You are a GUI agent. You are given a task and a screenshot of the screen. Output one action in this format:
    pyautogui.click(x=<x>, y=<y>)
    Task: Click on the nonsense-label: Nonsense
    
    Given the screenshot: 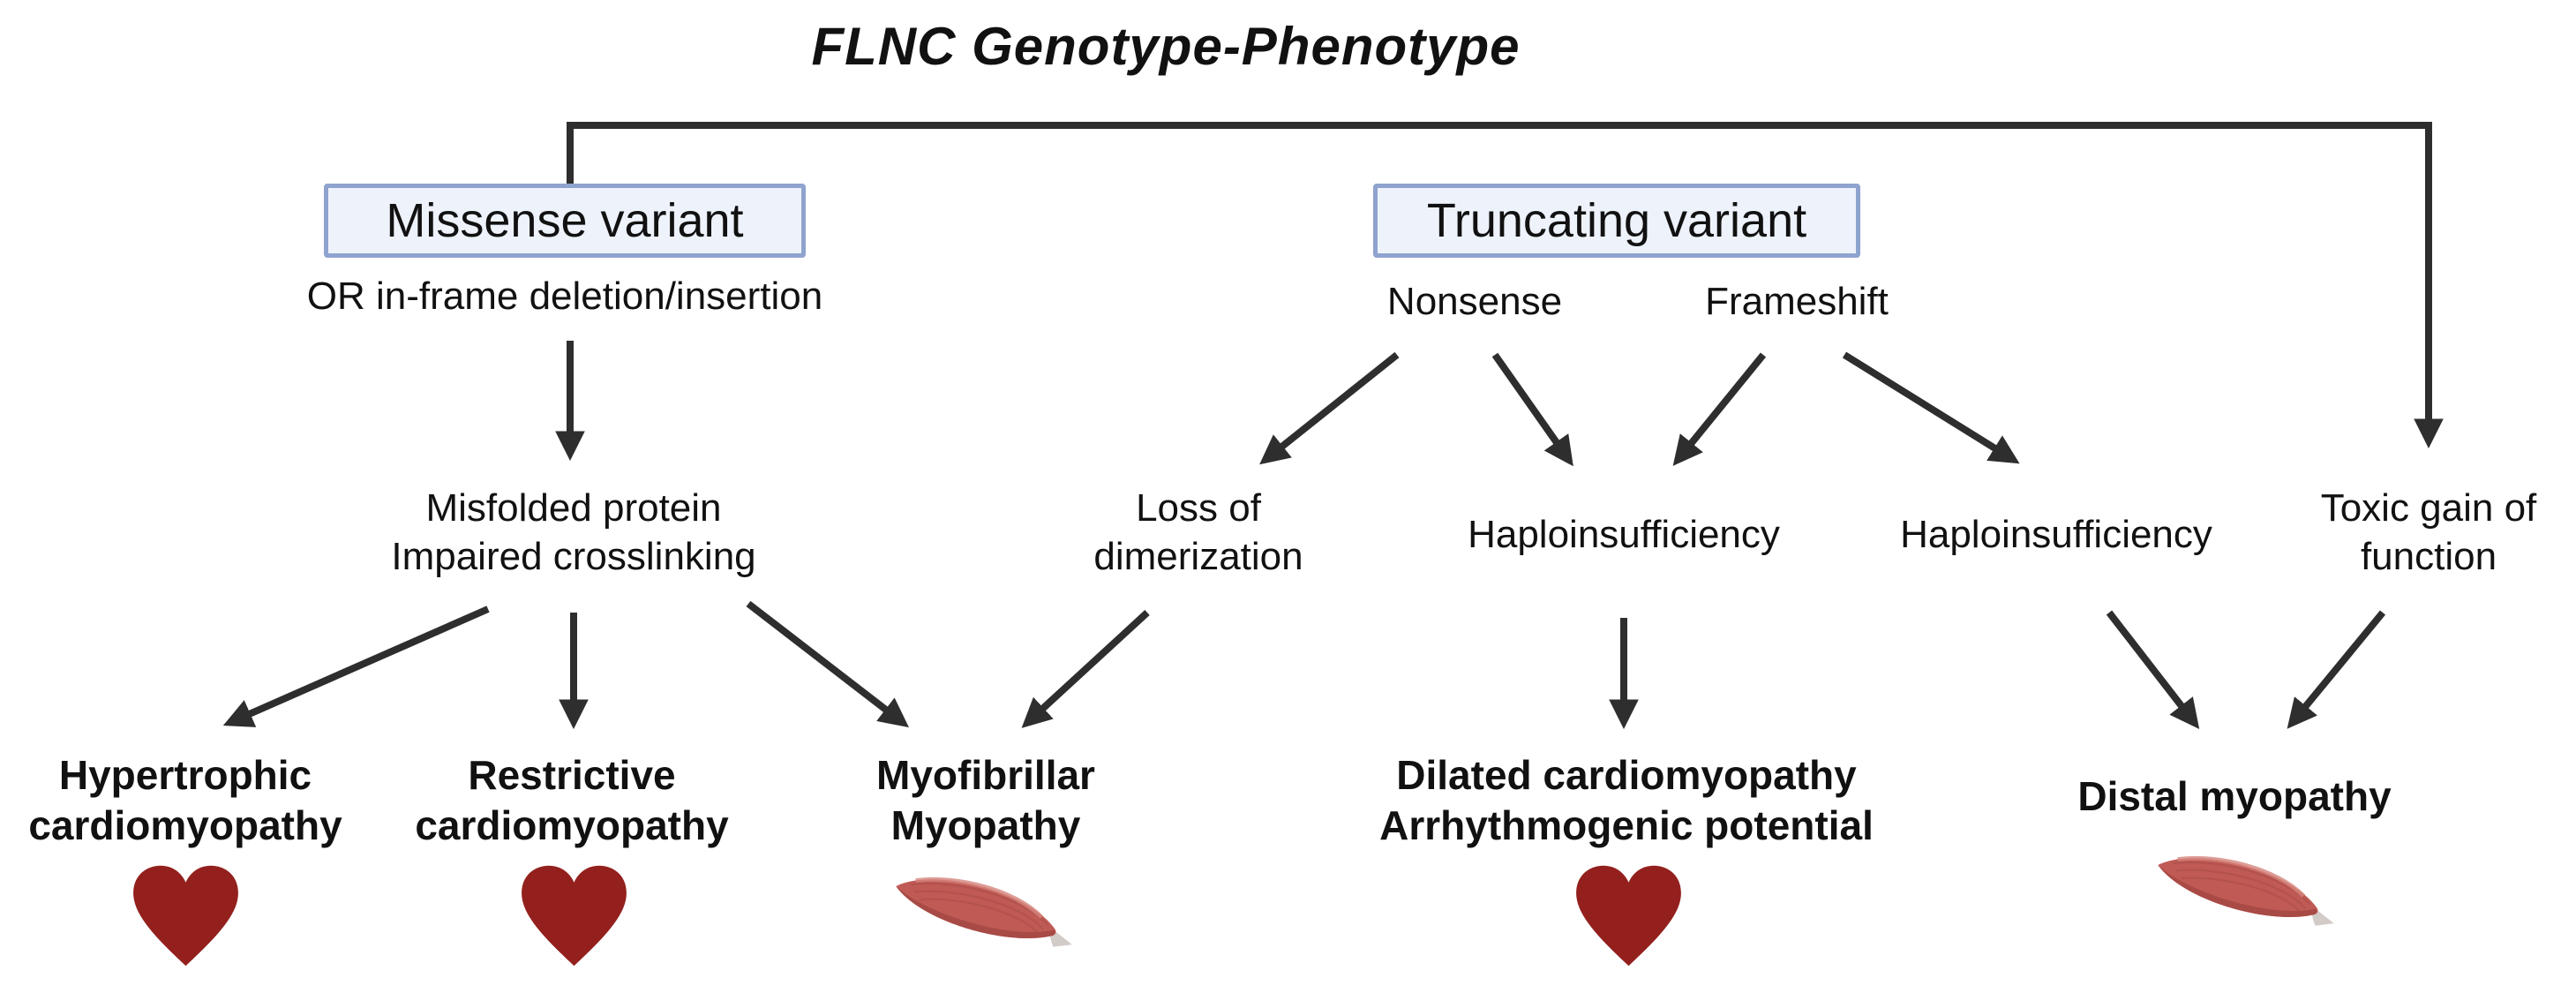 What is the action you would take?
    pyautogui.click(x=1474, y=301)
    